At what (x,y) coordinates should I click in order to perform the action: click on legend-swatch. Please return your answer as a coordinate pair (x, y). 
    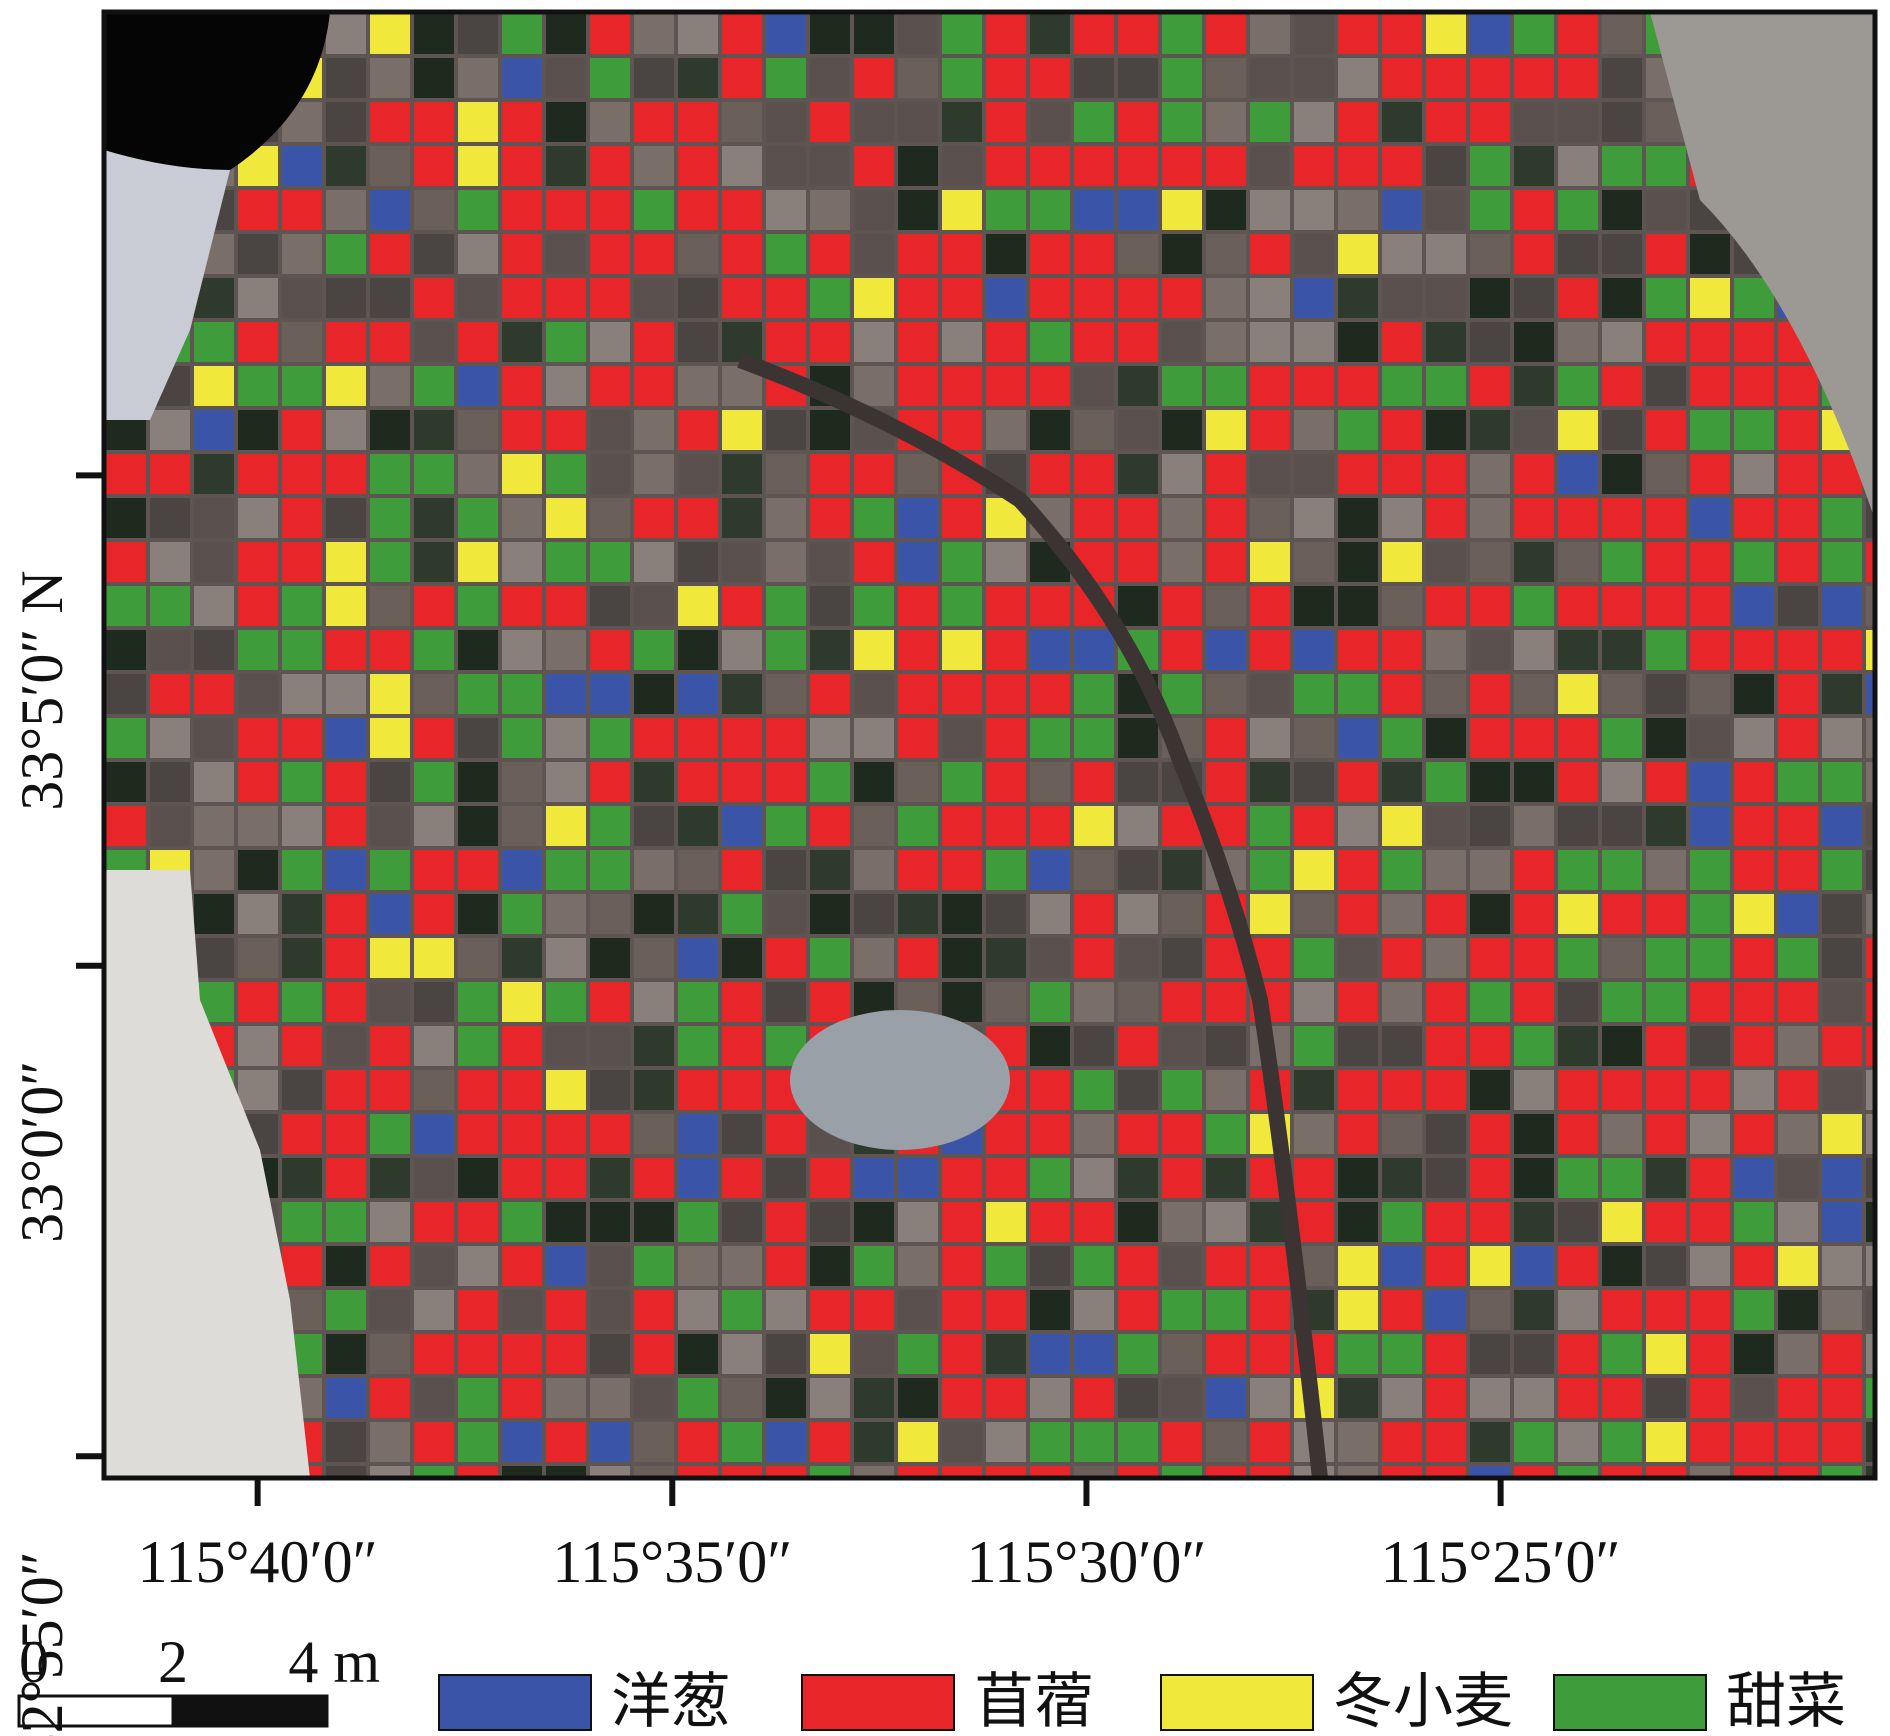
    Looking at the image, I should click on (878, 1702).